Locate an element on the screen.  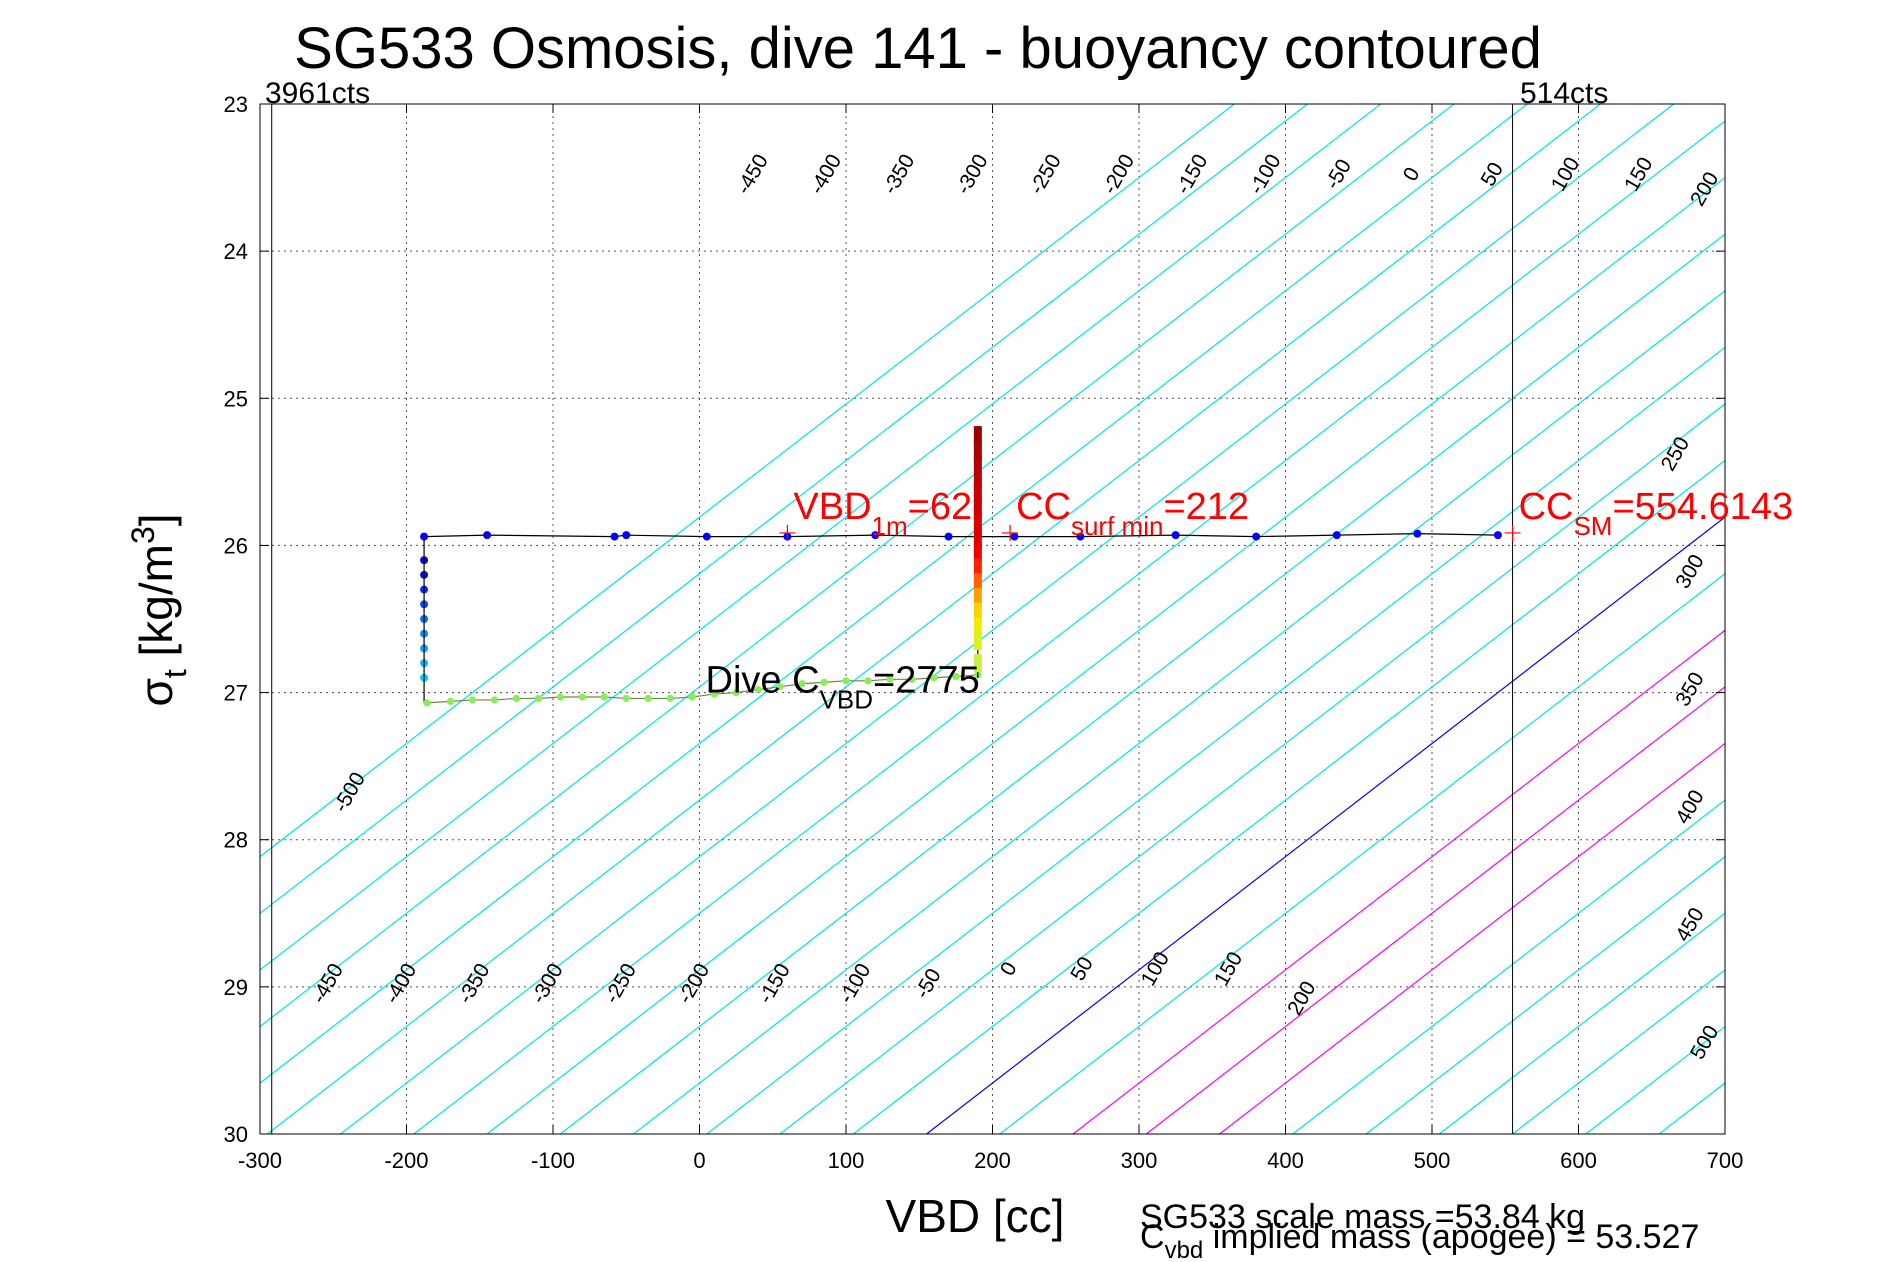
y-axis-symbol: σ is located at coordinates (156, 692).